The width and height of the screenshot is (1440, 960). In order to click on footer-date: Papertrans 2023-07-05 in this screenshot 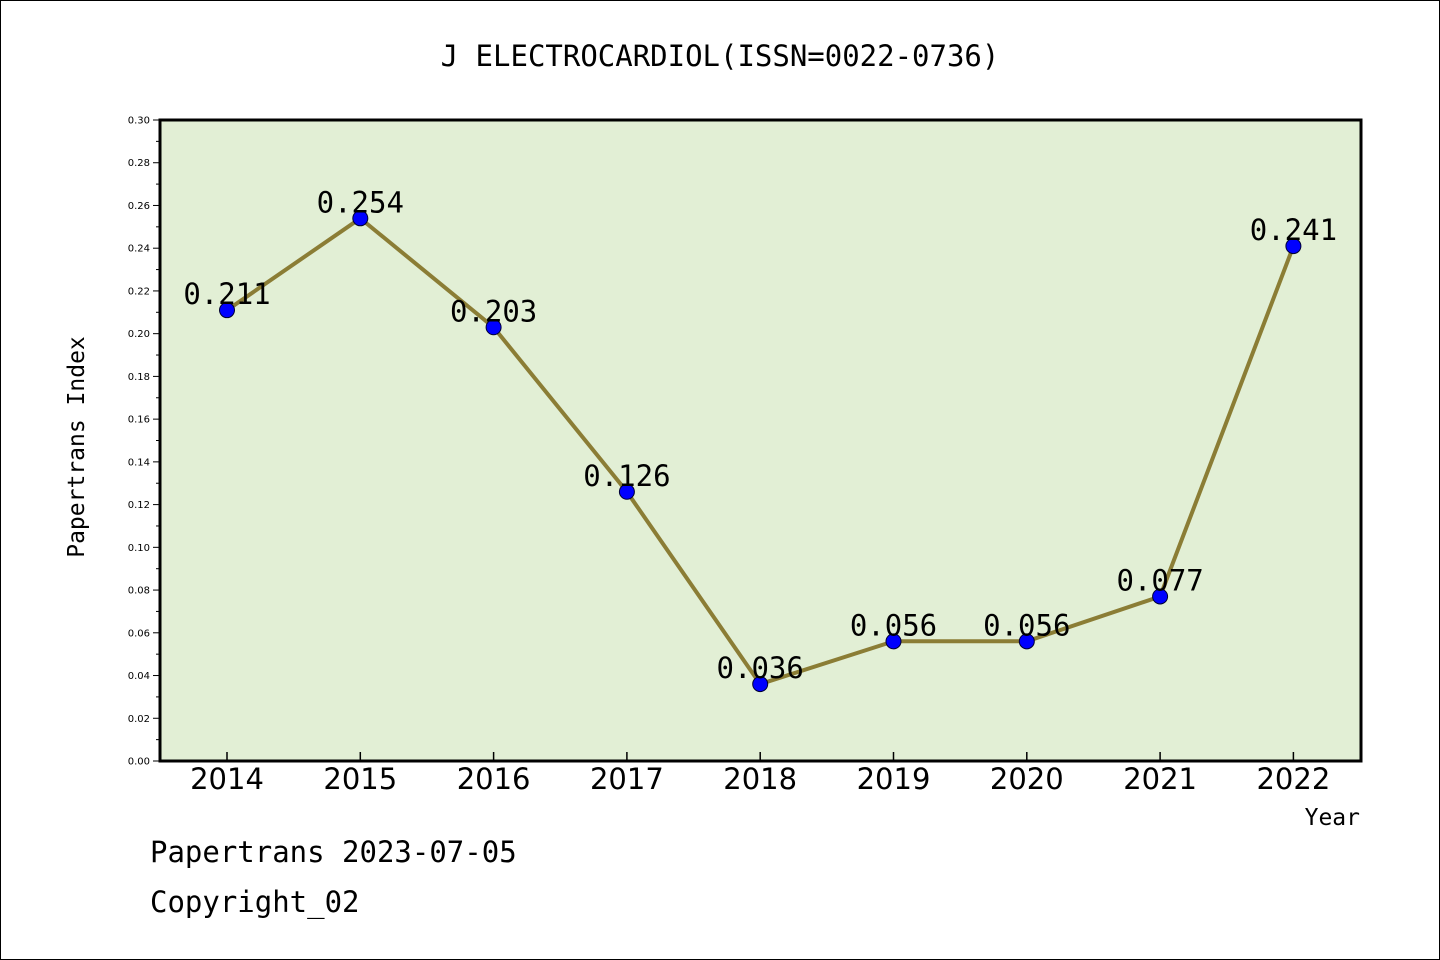, I will do `click(333, 852)`.